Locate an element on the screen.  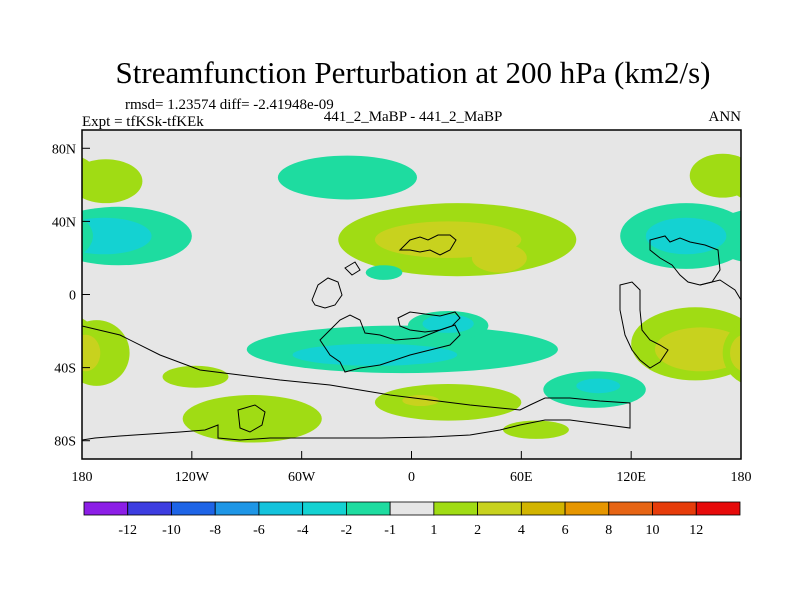
colorbar-label: 2 is located at coordinates (477, 530).